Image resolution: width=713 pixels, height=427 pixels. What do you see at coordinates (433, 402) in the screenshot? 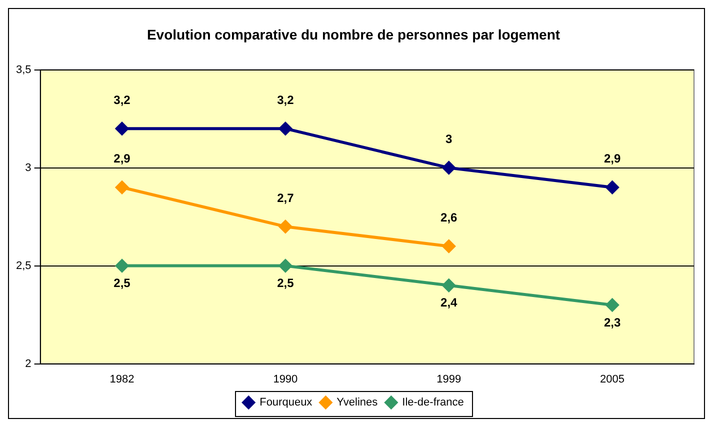
I see `legend-label: Ile-de-france` at bounding box center [433, 402].